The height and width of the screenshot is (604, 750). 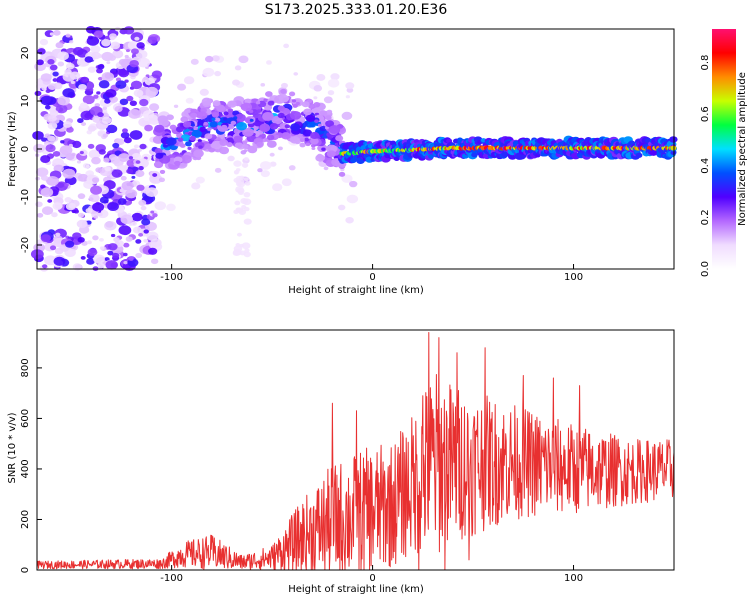 I want to click on spectrogram-x-label: Height of straight line (km), so click(x=356, y=290).